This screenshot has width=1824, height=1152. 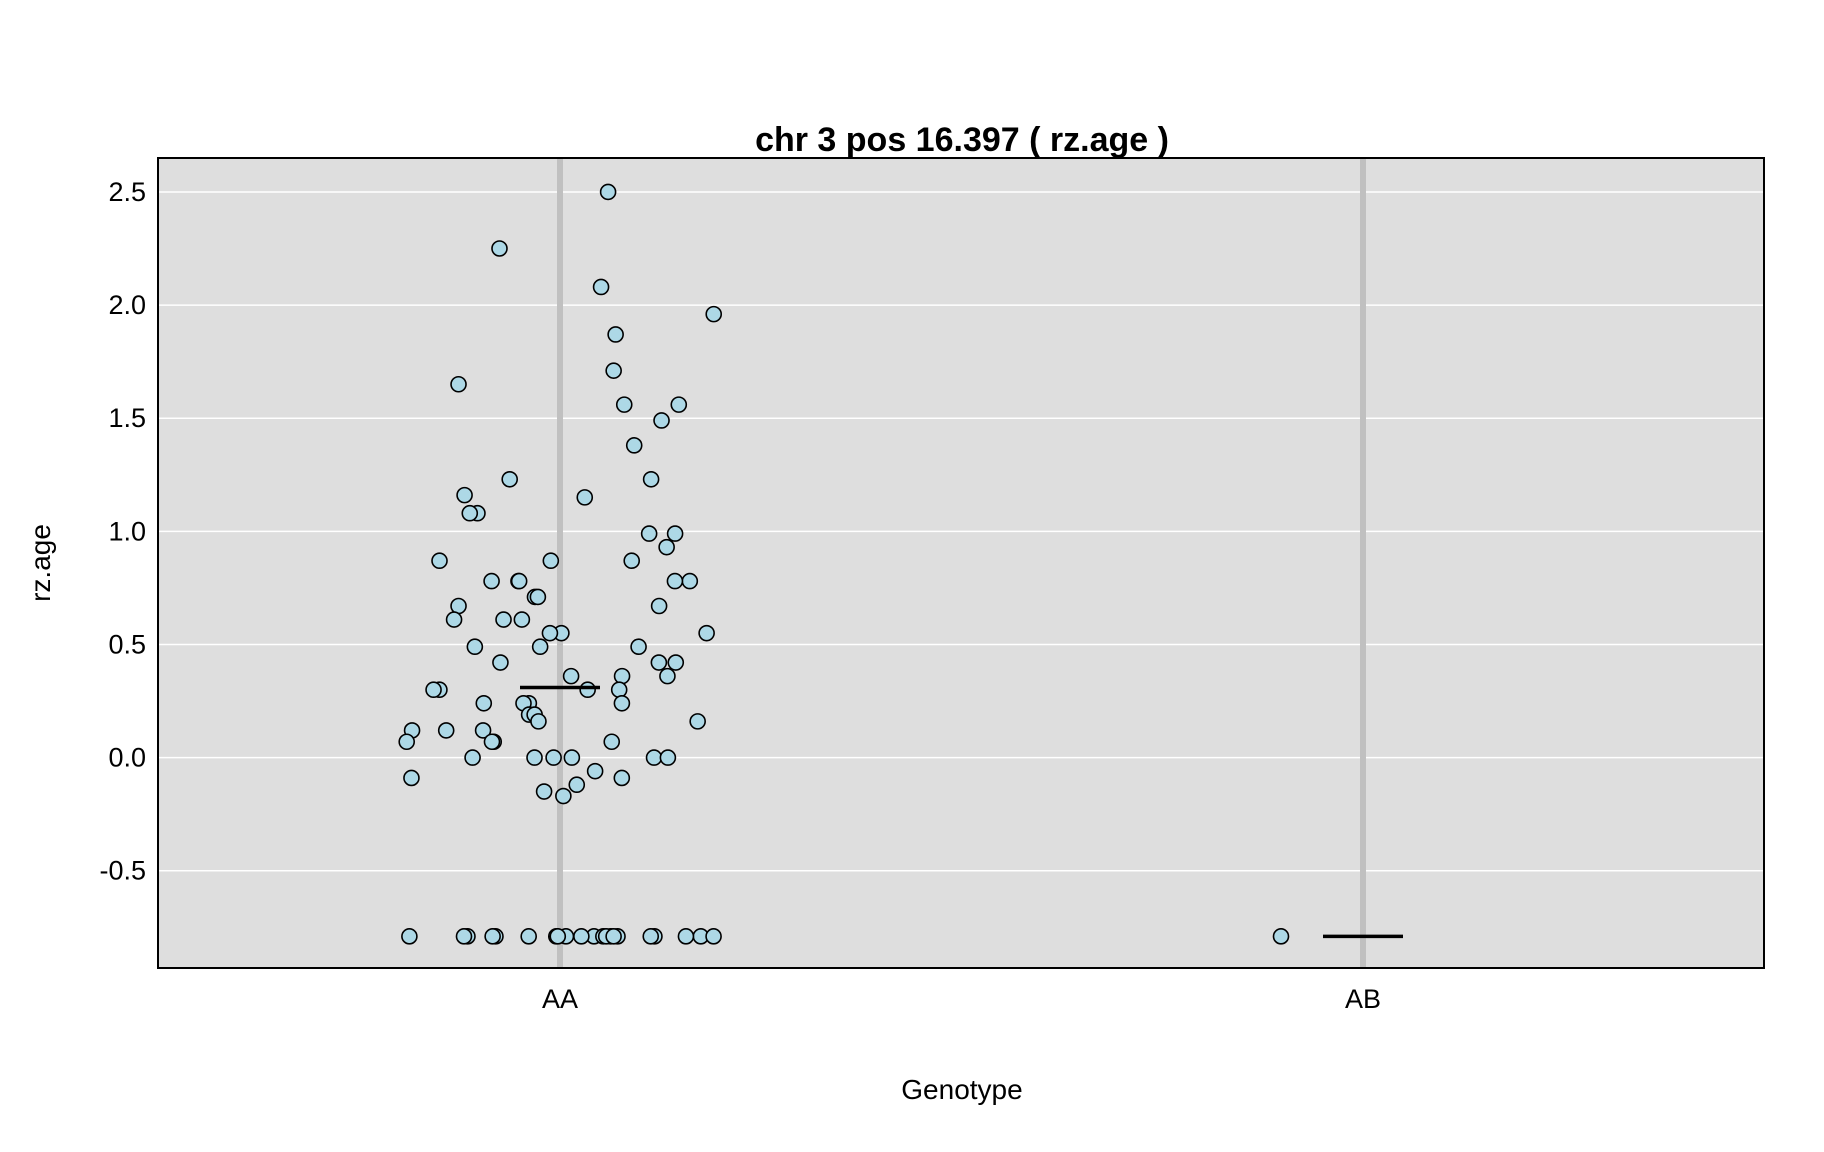 I want to click on y-axis-label: rz.age, so click(x=40, y=563).